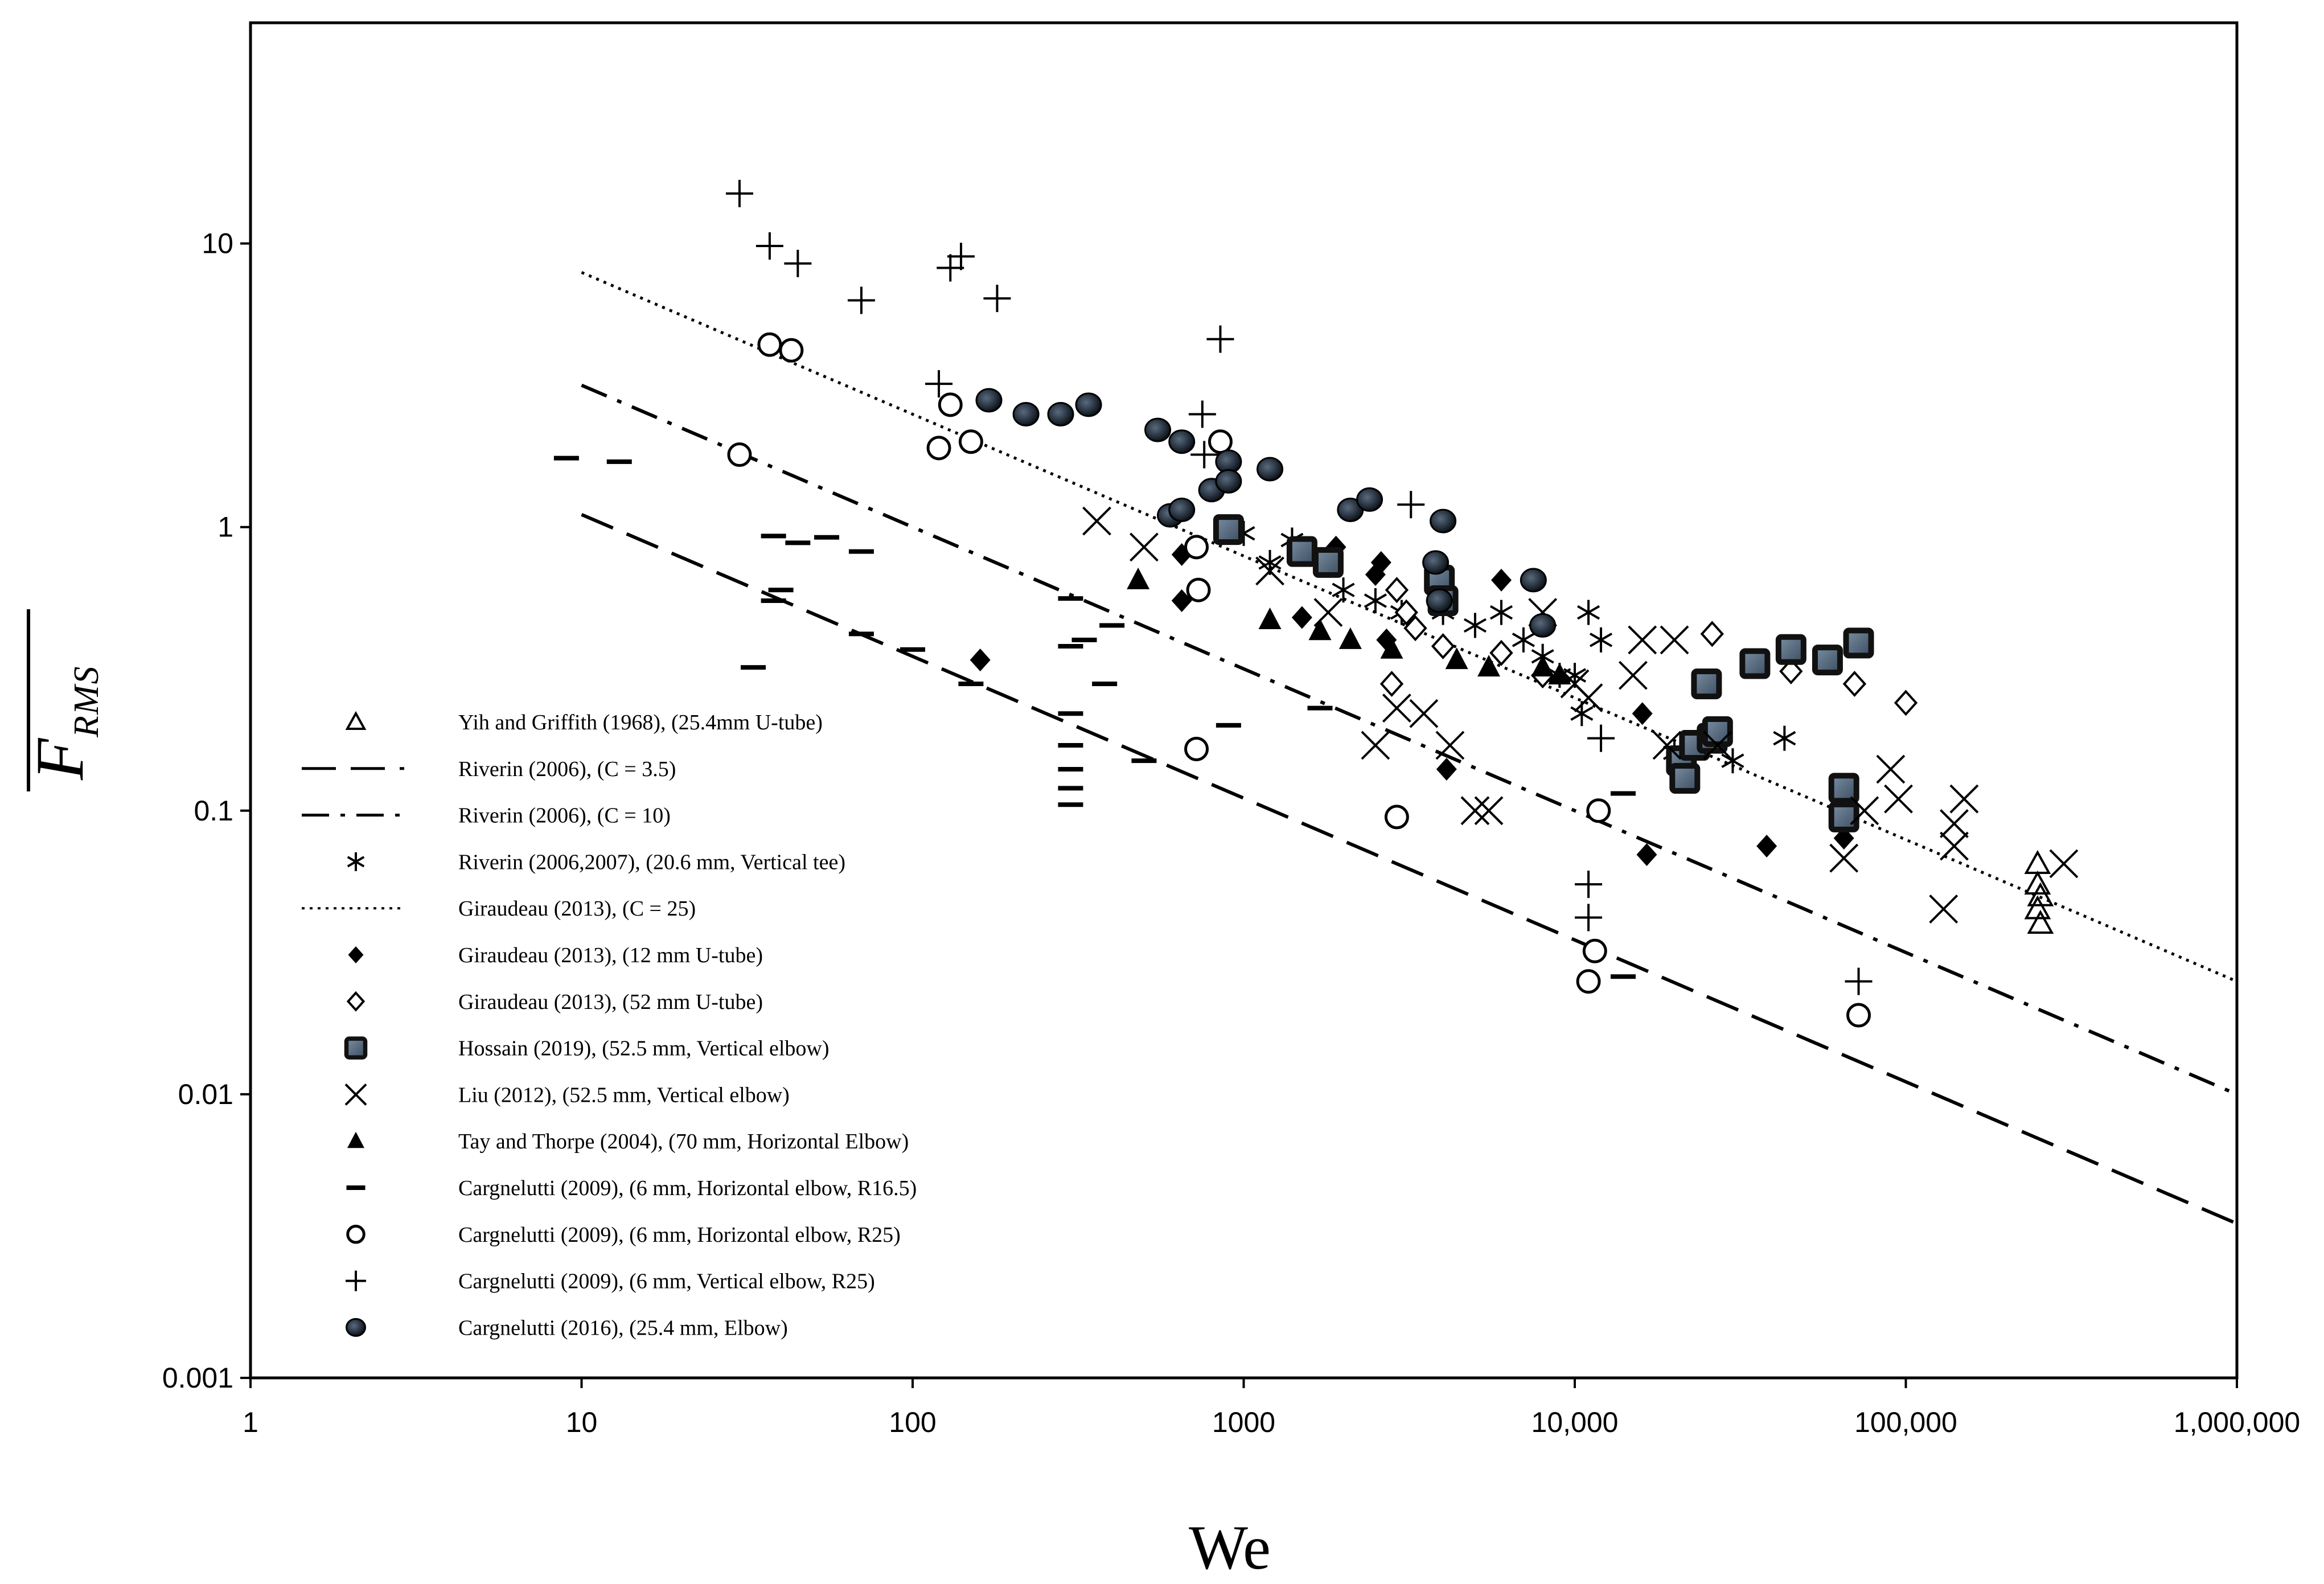 The height and width of the screenshot is (1584, 2324). Describe the element at coordinates (356, 1048) in the screenshot. I see `legend-marker-square-filled` at that location.